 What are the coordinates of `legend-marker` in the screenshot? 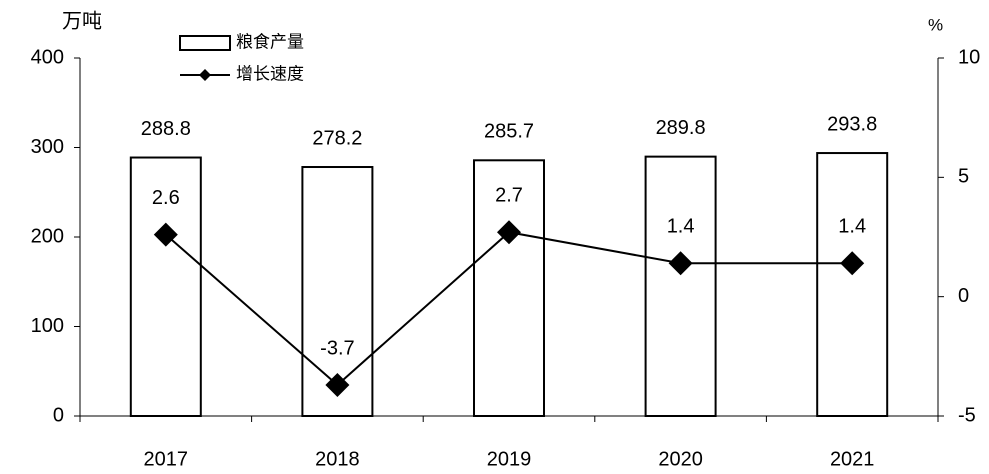 It's located at (205, 75).